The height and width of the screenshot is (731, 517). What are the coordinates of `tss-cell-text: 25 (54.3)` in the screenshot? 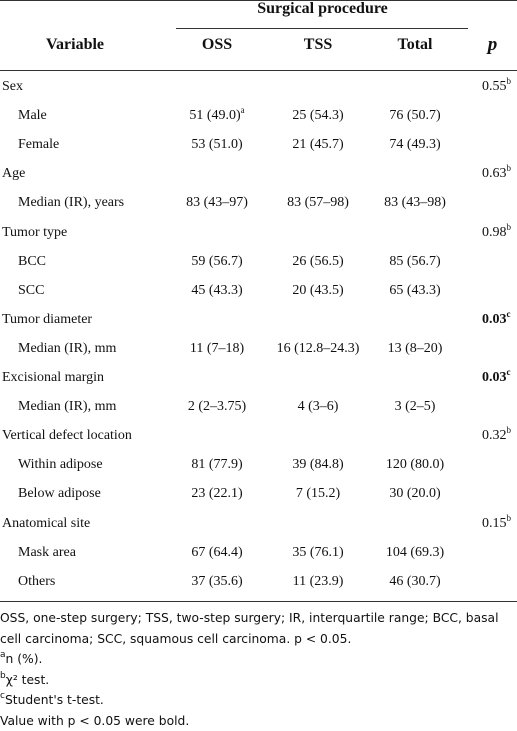 It's located at (317, 115).